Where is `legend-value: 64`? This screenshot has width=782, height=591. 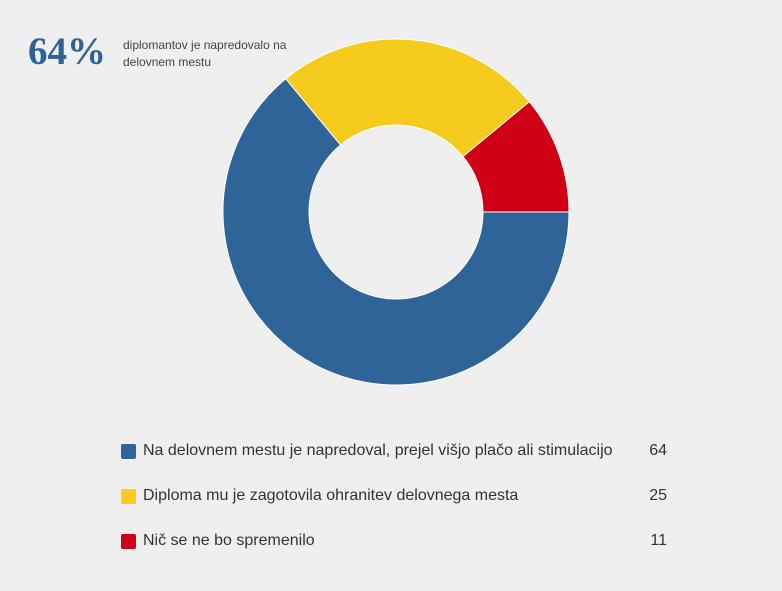 legend-value: 64 is located at coordinates (658, 450).